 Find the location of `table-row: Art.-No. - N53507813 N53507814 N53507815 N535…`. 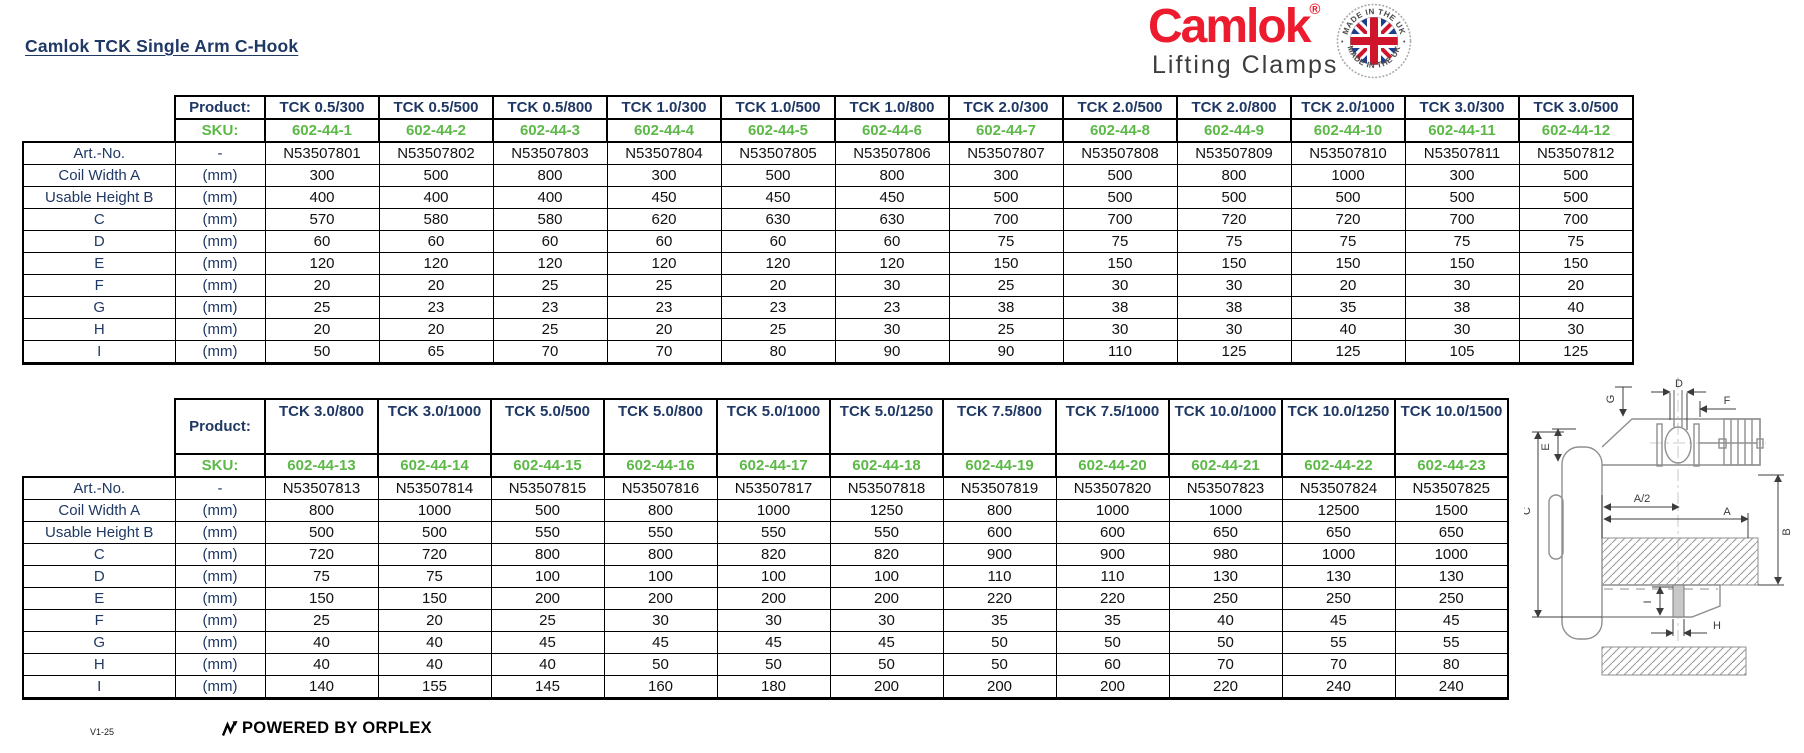

table-row: Art.-No. - N53507813 N53507814 N53507815 N535… is located at coordinates (765, 488).